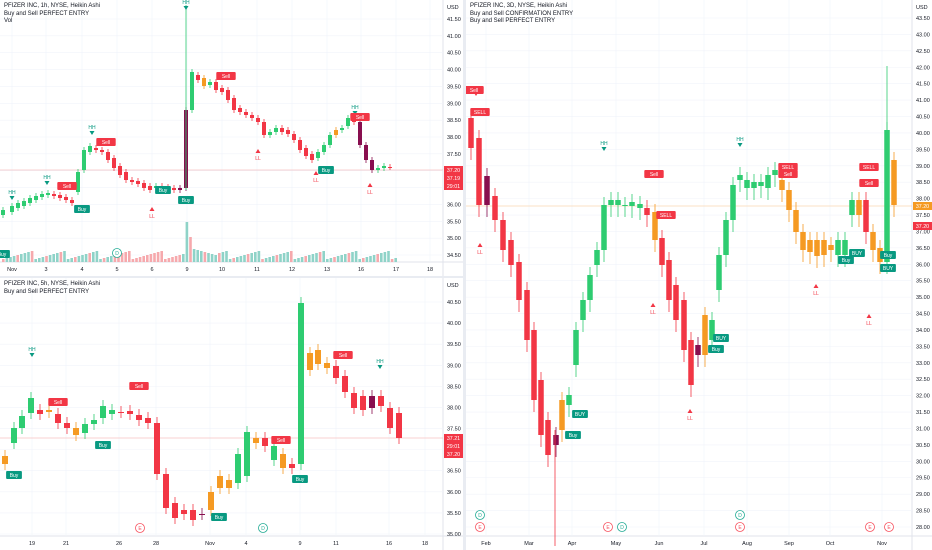 This screenshot has height=550, width=932. Describe the element at coordinates (480, 516) in the screenshot. I see `event-dividend-label: D` at that location.